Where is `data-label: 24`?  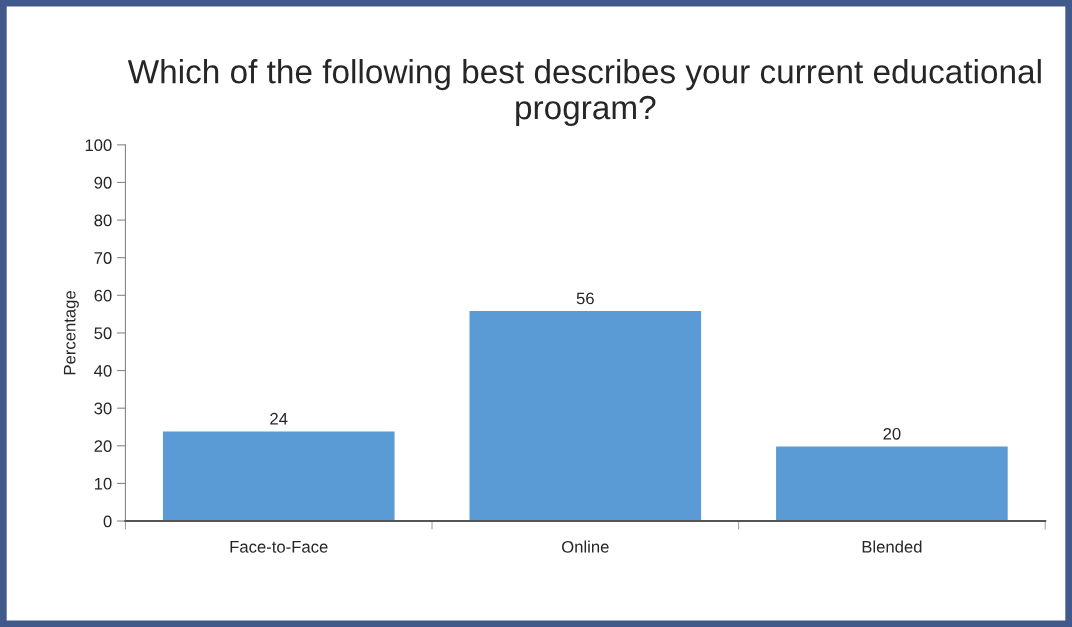 data-label: 24 is located at coordinates (279, 418).